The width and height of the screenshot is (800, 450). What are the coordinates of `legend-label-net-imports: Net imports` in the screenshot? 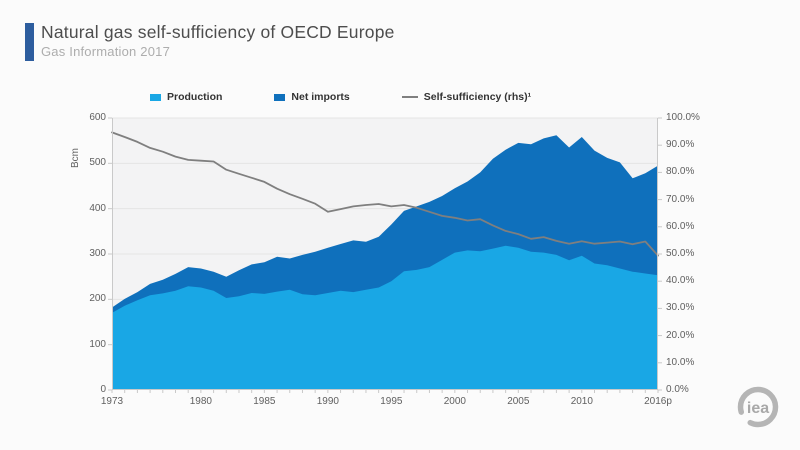 It's located at (320, 97).